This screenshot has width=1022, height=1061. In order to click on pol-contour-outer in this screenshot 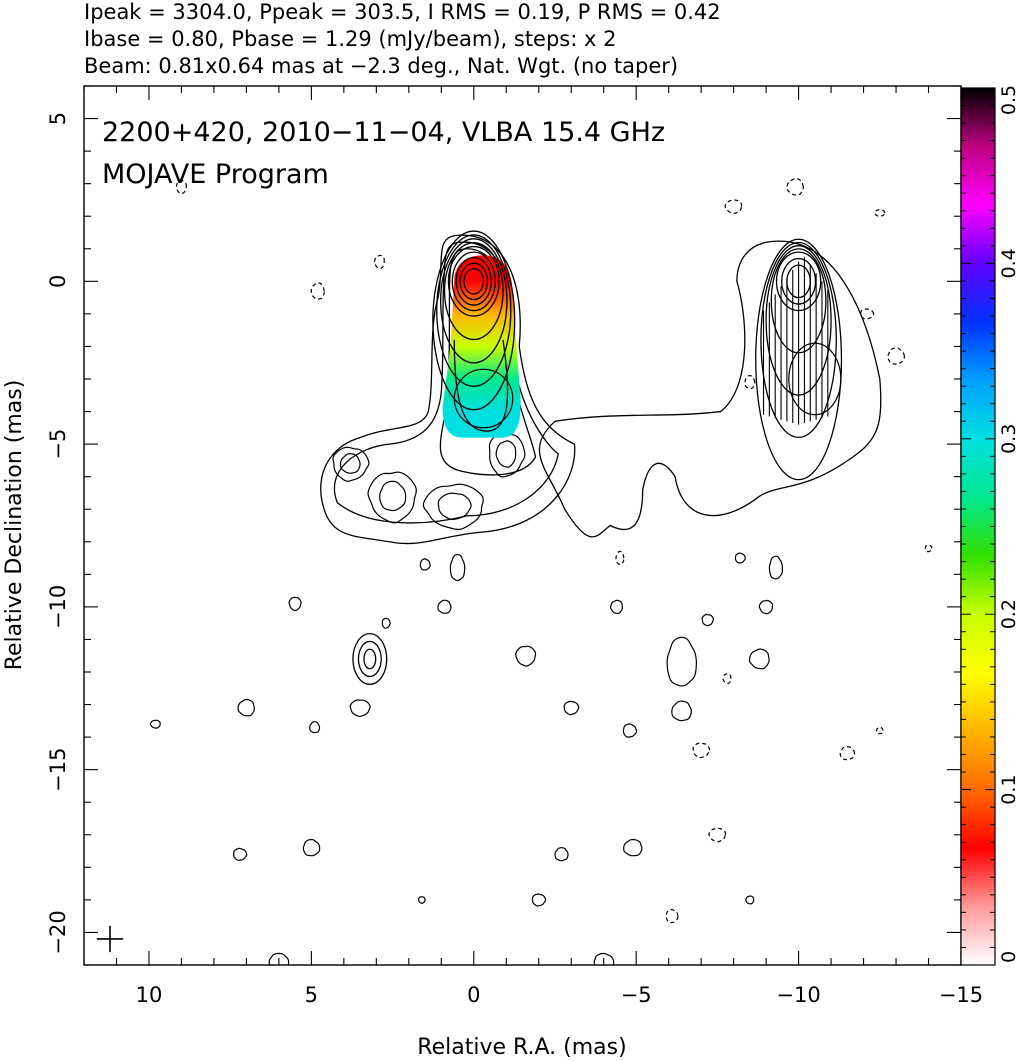, I will do `click(710, 389)`.